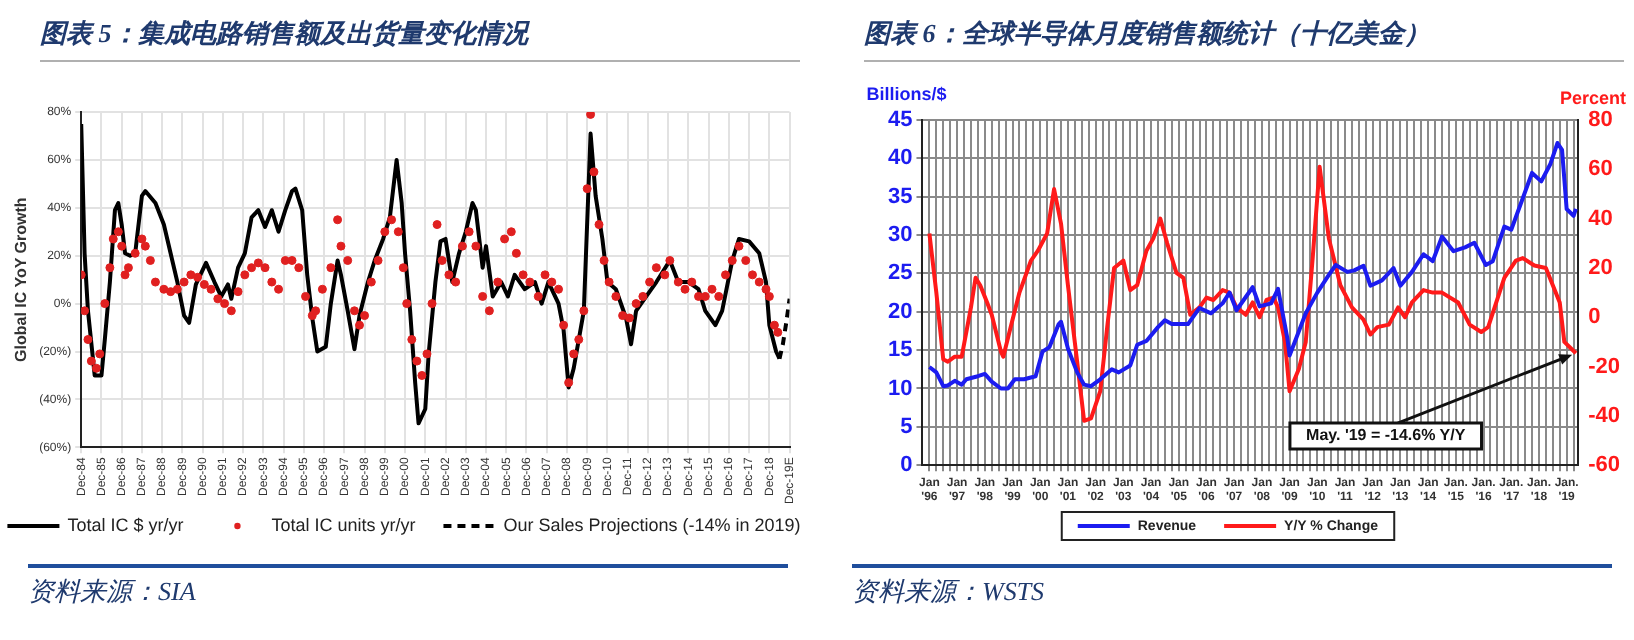  Describe the element at coordinates (906, 426) in the screenshot. I see `y-tick-label: 5` at that location.